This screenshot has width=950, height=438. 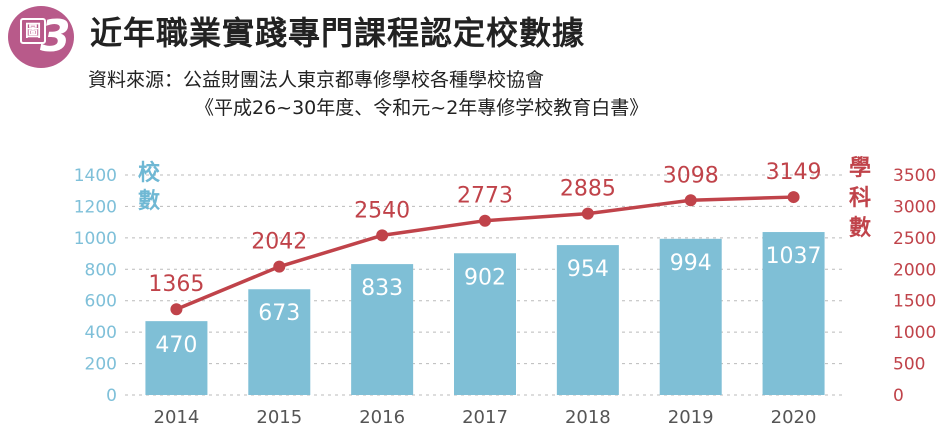 I want to click on bar-value-label: 470, so click(x=176, y=345).